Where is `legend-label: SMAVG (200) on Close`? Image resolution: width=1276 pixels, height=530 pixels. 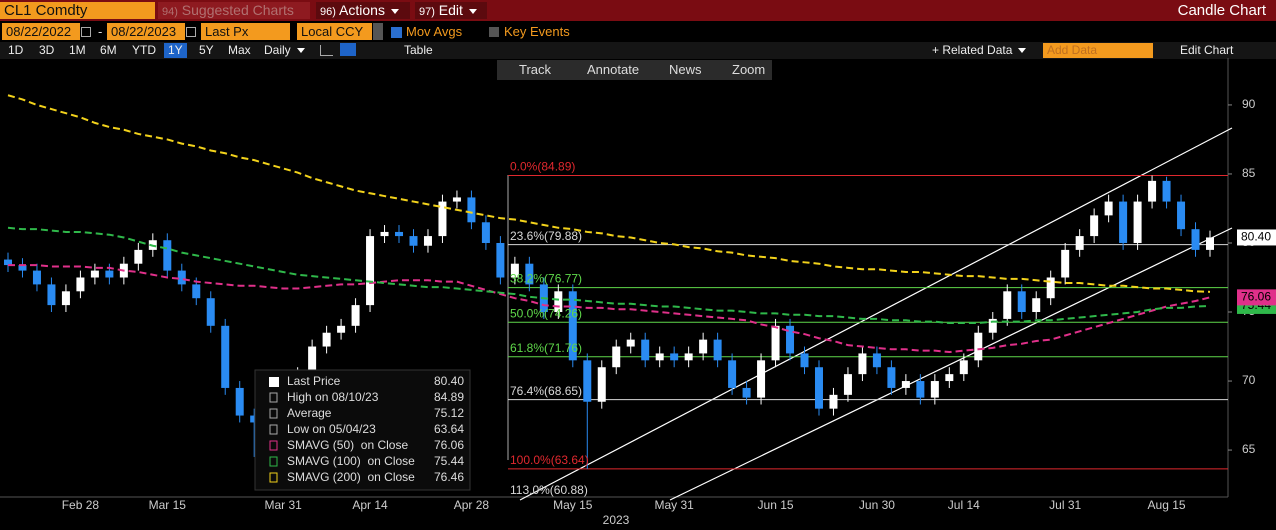 legend-label: SMAVG (200) on Close is located at coordinates (351, 477).